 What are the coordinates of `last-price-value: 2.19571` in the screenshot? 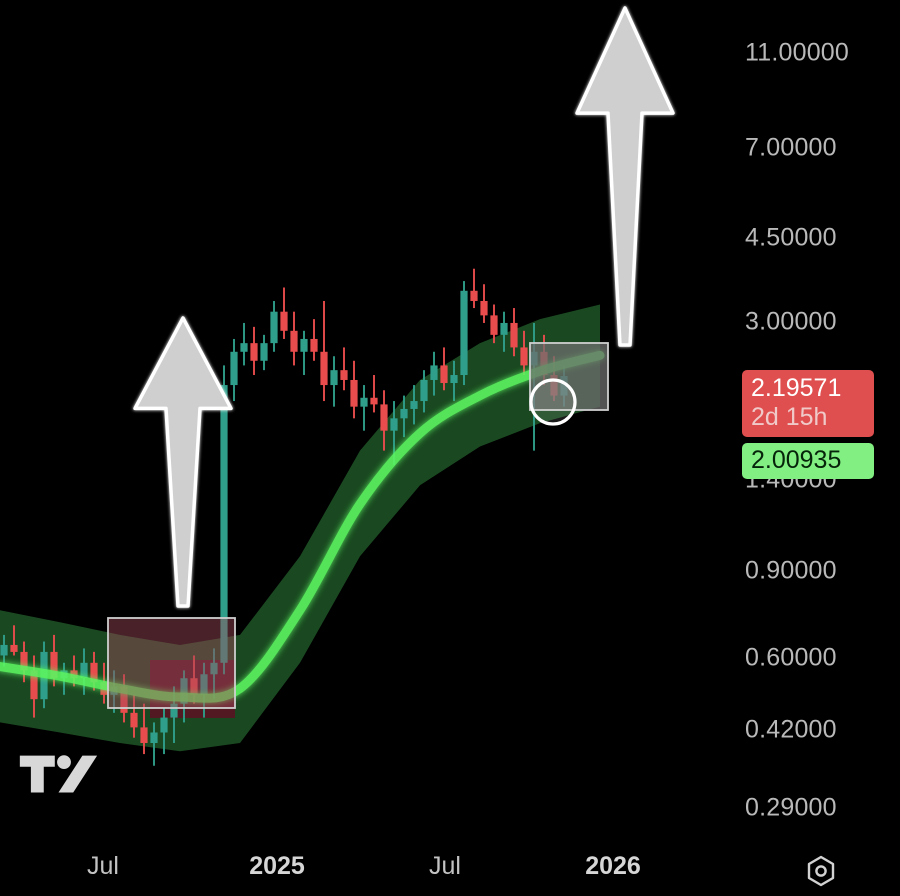 It's located at (796, 388).